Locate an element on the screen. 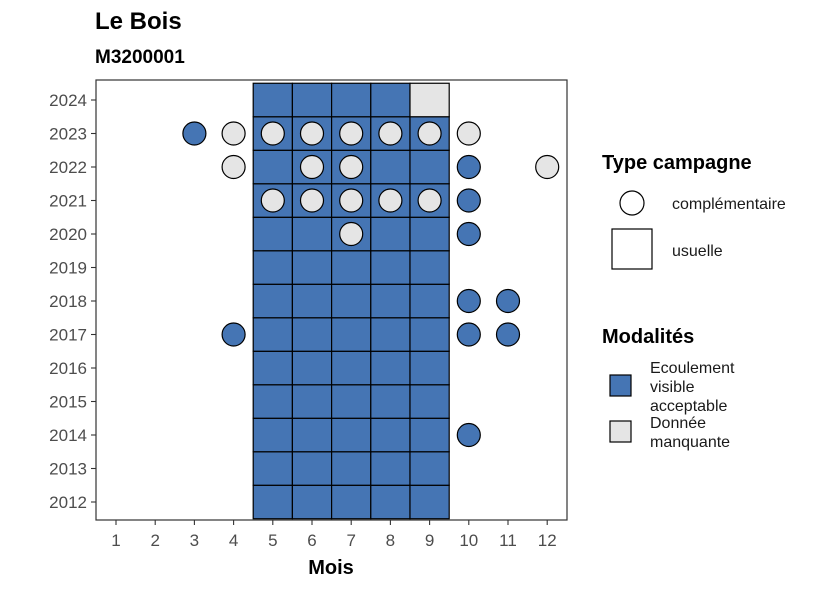 Image resolution: width=826 pixels, height=590 pixels. legend-label-ecoulement-1: Ecoulement is located at coordinates (692, 368).